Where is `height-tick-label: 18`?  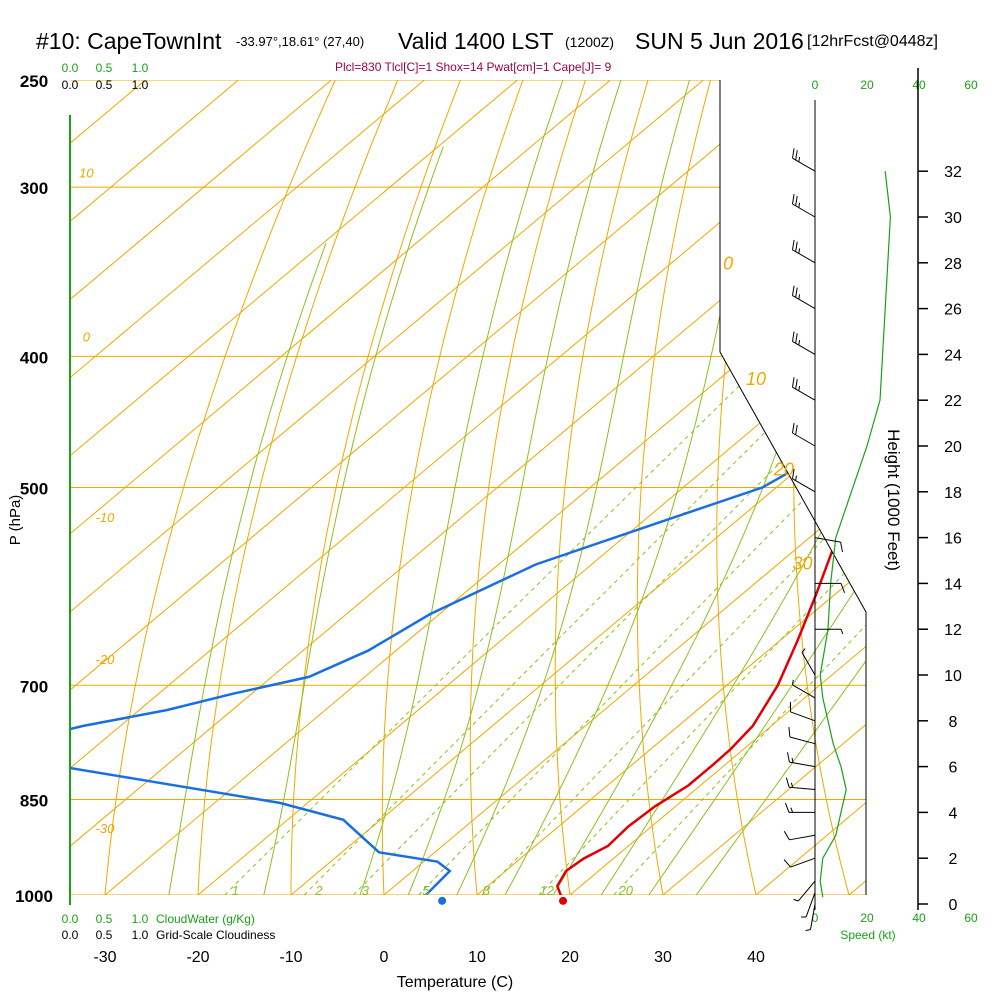 height-tick-label: 18 is located at coordinates (953, 493).